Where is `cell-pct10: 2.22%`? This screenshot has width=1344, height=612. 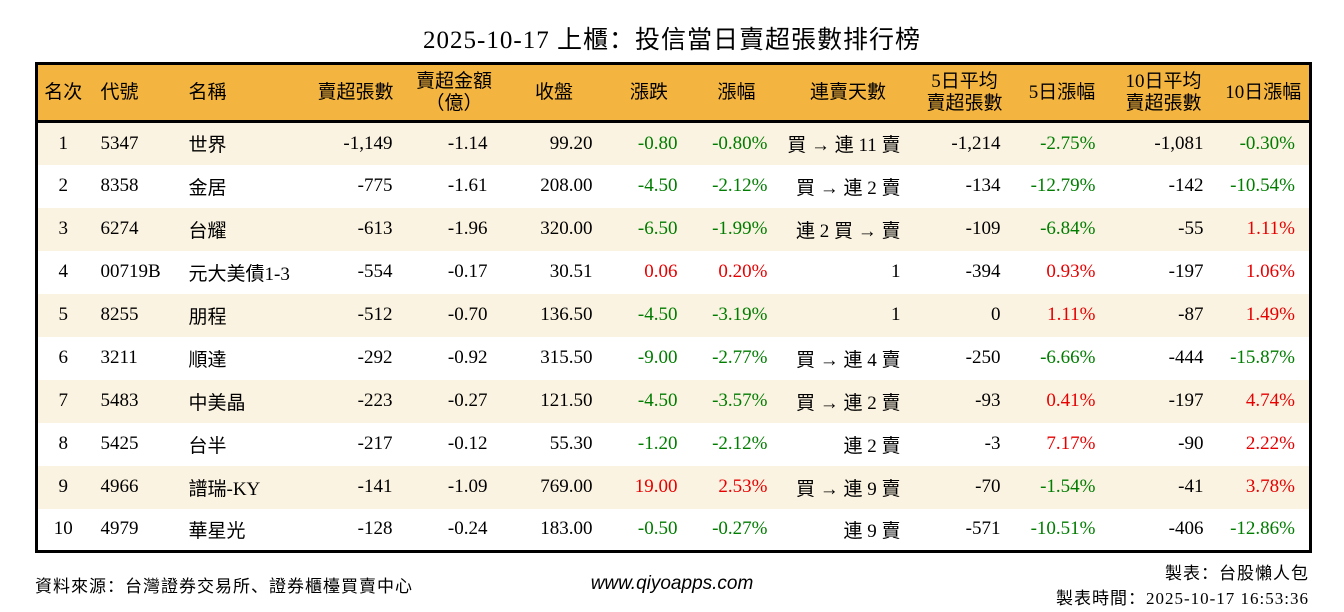 cell-pct10: 2.22% is located at coordinates (1270, 443).